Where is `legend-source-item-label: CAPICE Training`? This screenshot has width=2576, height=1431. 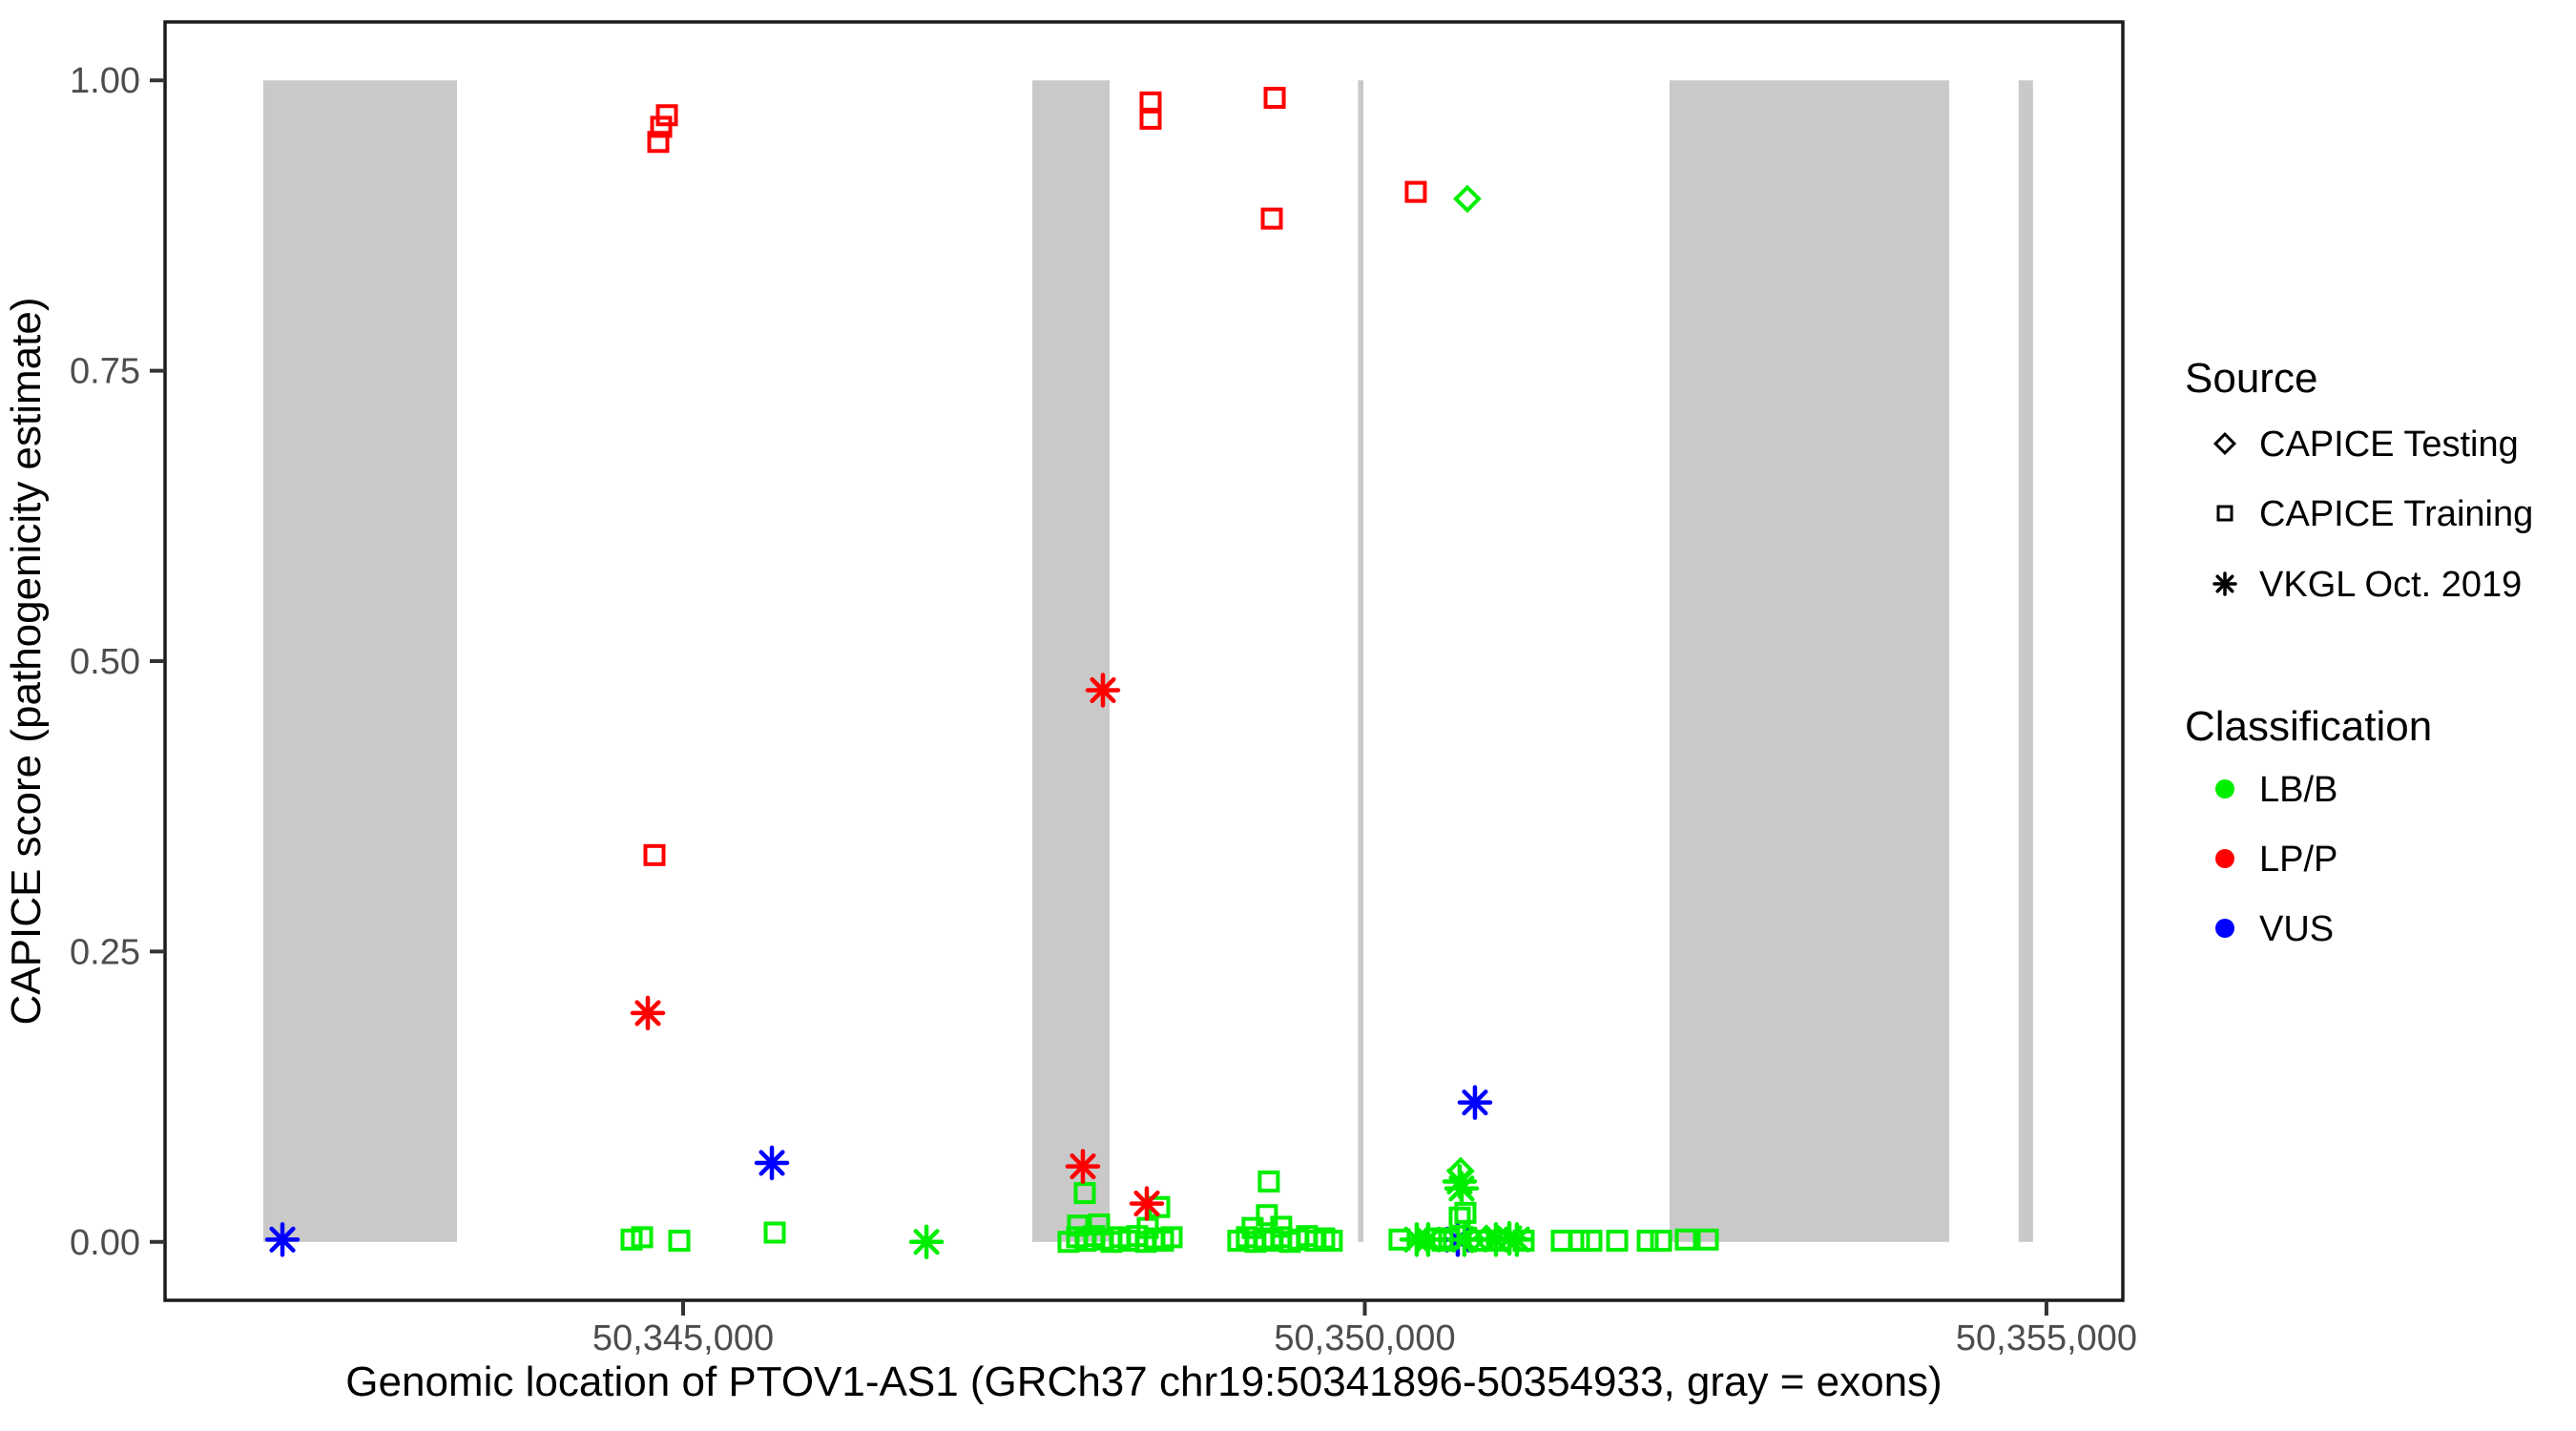
legend-source-item-label: CAPICE Training is located at coordinates (2396, 514).